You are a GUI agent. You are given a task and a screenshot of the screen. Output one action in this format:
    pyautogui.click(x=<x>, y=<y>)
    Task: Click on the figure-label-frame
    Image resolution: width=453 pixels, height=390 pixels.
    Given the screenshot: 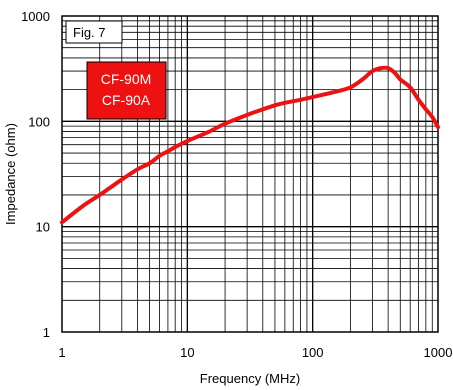 What is the action you would take?
    pyautogui.click(x=94, y=32)
    